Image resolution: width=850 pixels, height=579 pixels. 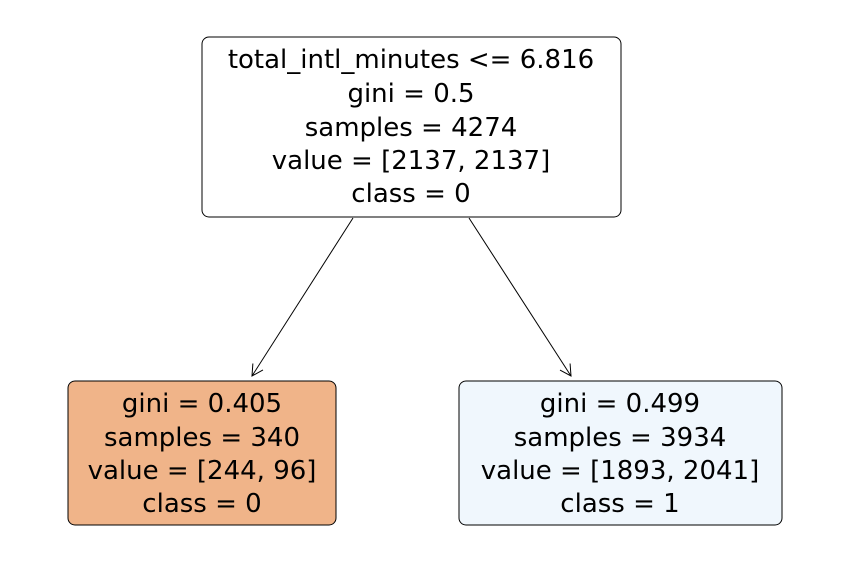 I want to click on right-class: class = 1, so click(x=619, y=504).